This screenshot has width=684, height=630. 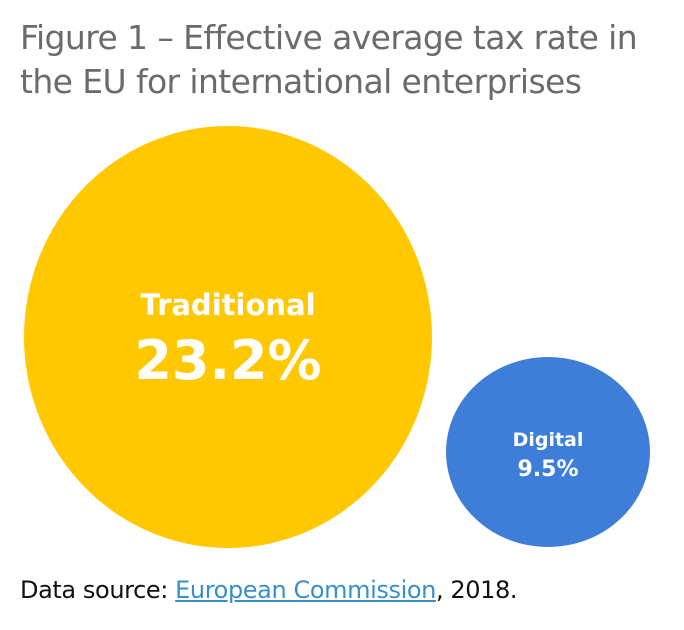 What do you see at coordinates (98, 590) in the screenshot?
I see `source-prefix: Data source:` at bounding box center [98, 590].